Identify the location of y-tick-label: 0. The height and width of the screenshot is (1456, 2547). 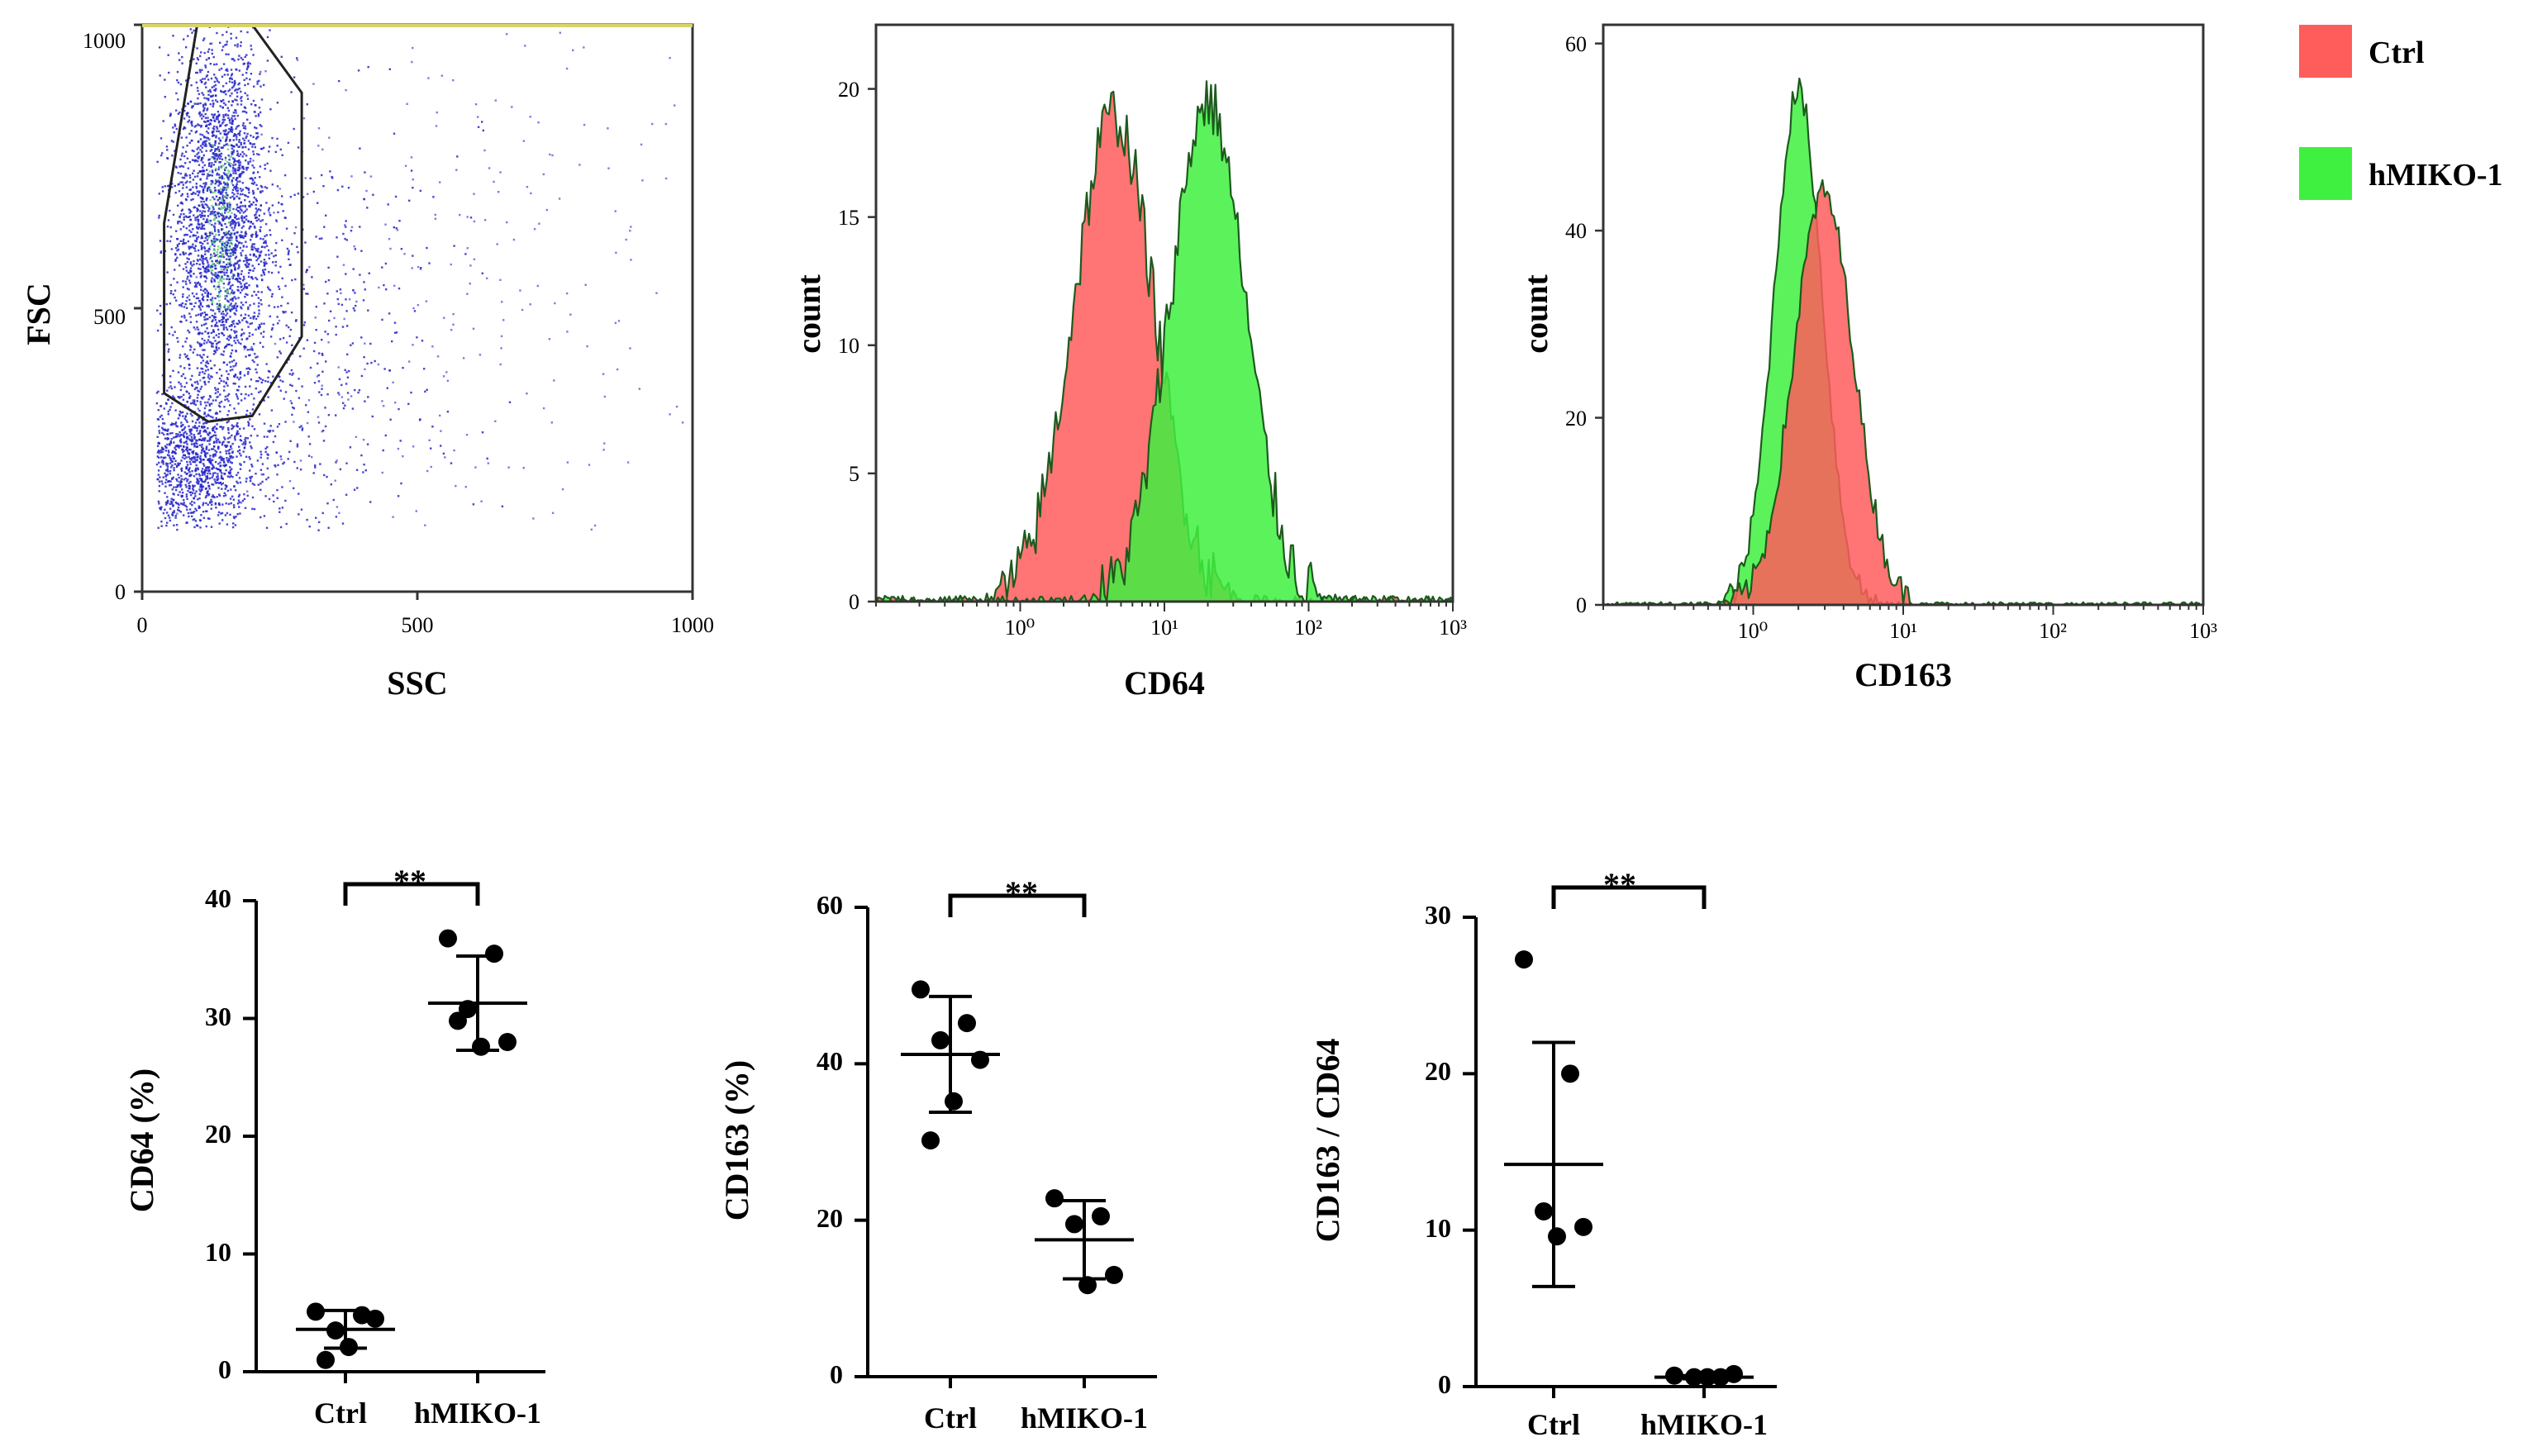
(837, 1374).